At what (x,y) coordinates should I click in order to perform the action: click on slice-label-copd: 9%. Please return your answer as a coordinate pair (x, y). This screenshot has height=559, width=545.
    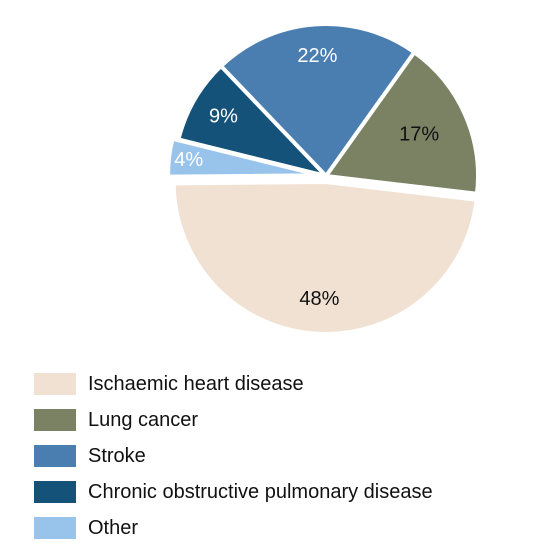
    Looking at the image, I should click on (223, 117).